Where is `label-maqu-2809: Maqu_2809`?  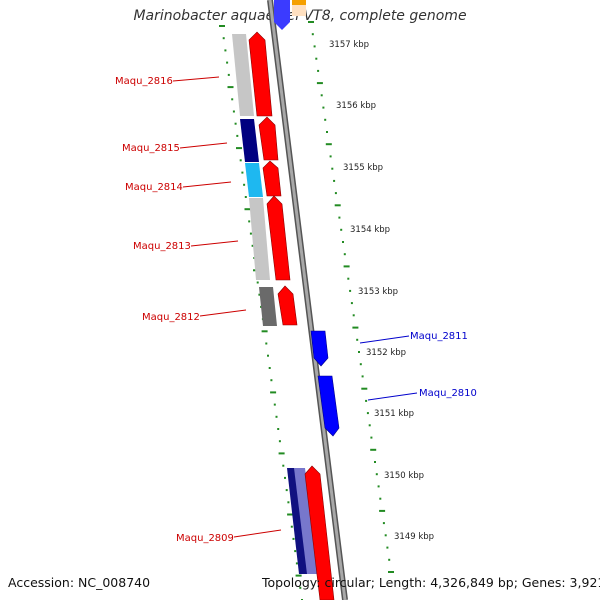 label-maqu-2809: Maqu_2809 is located at coordinates (205, 538).